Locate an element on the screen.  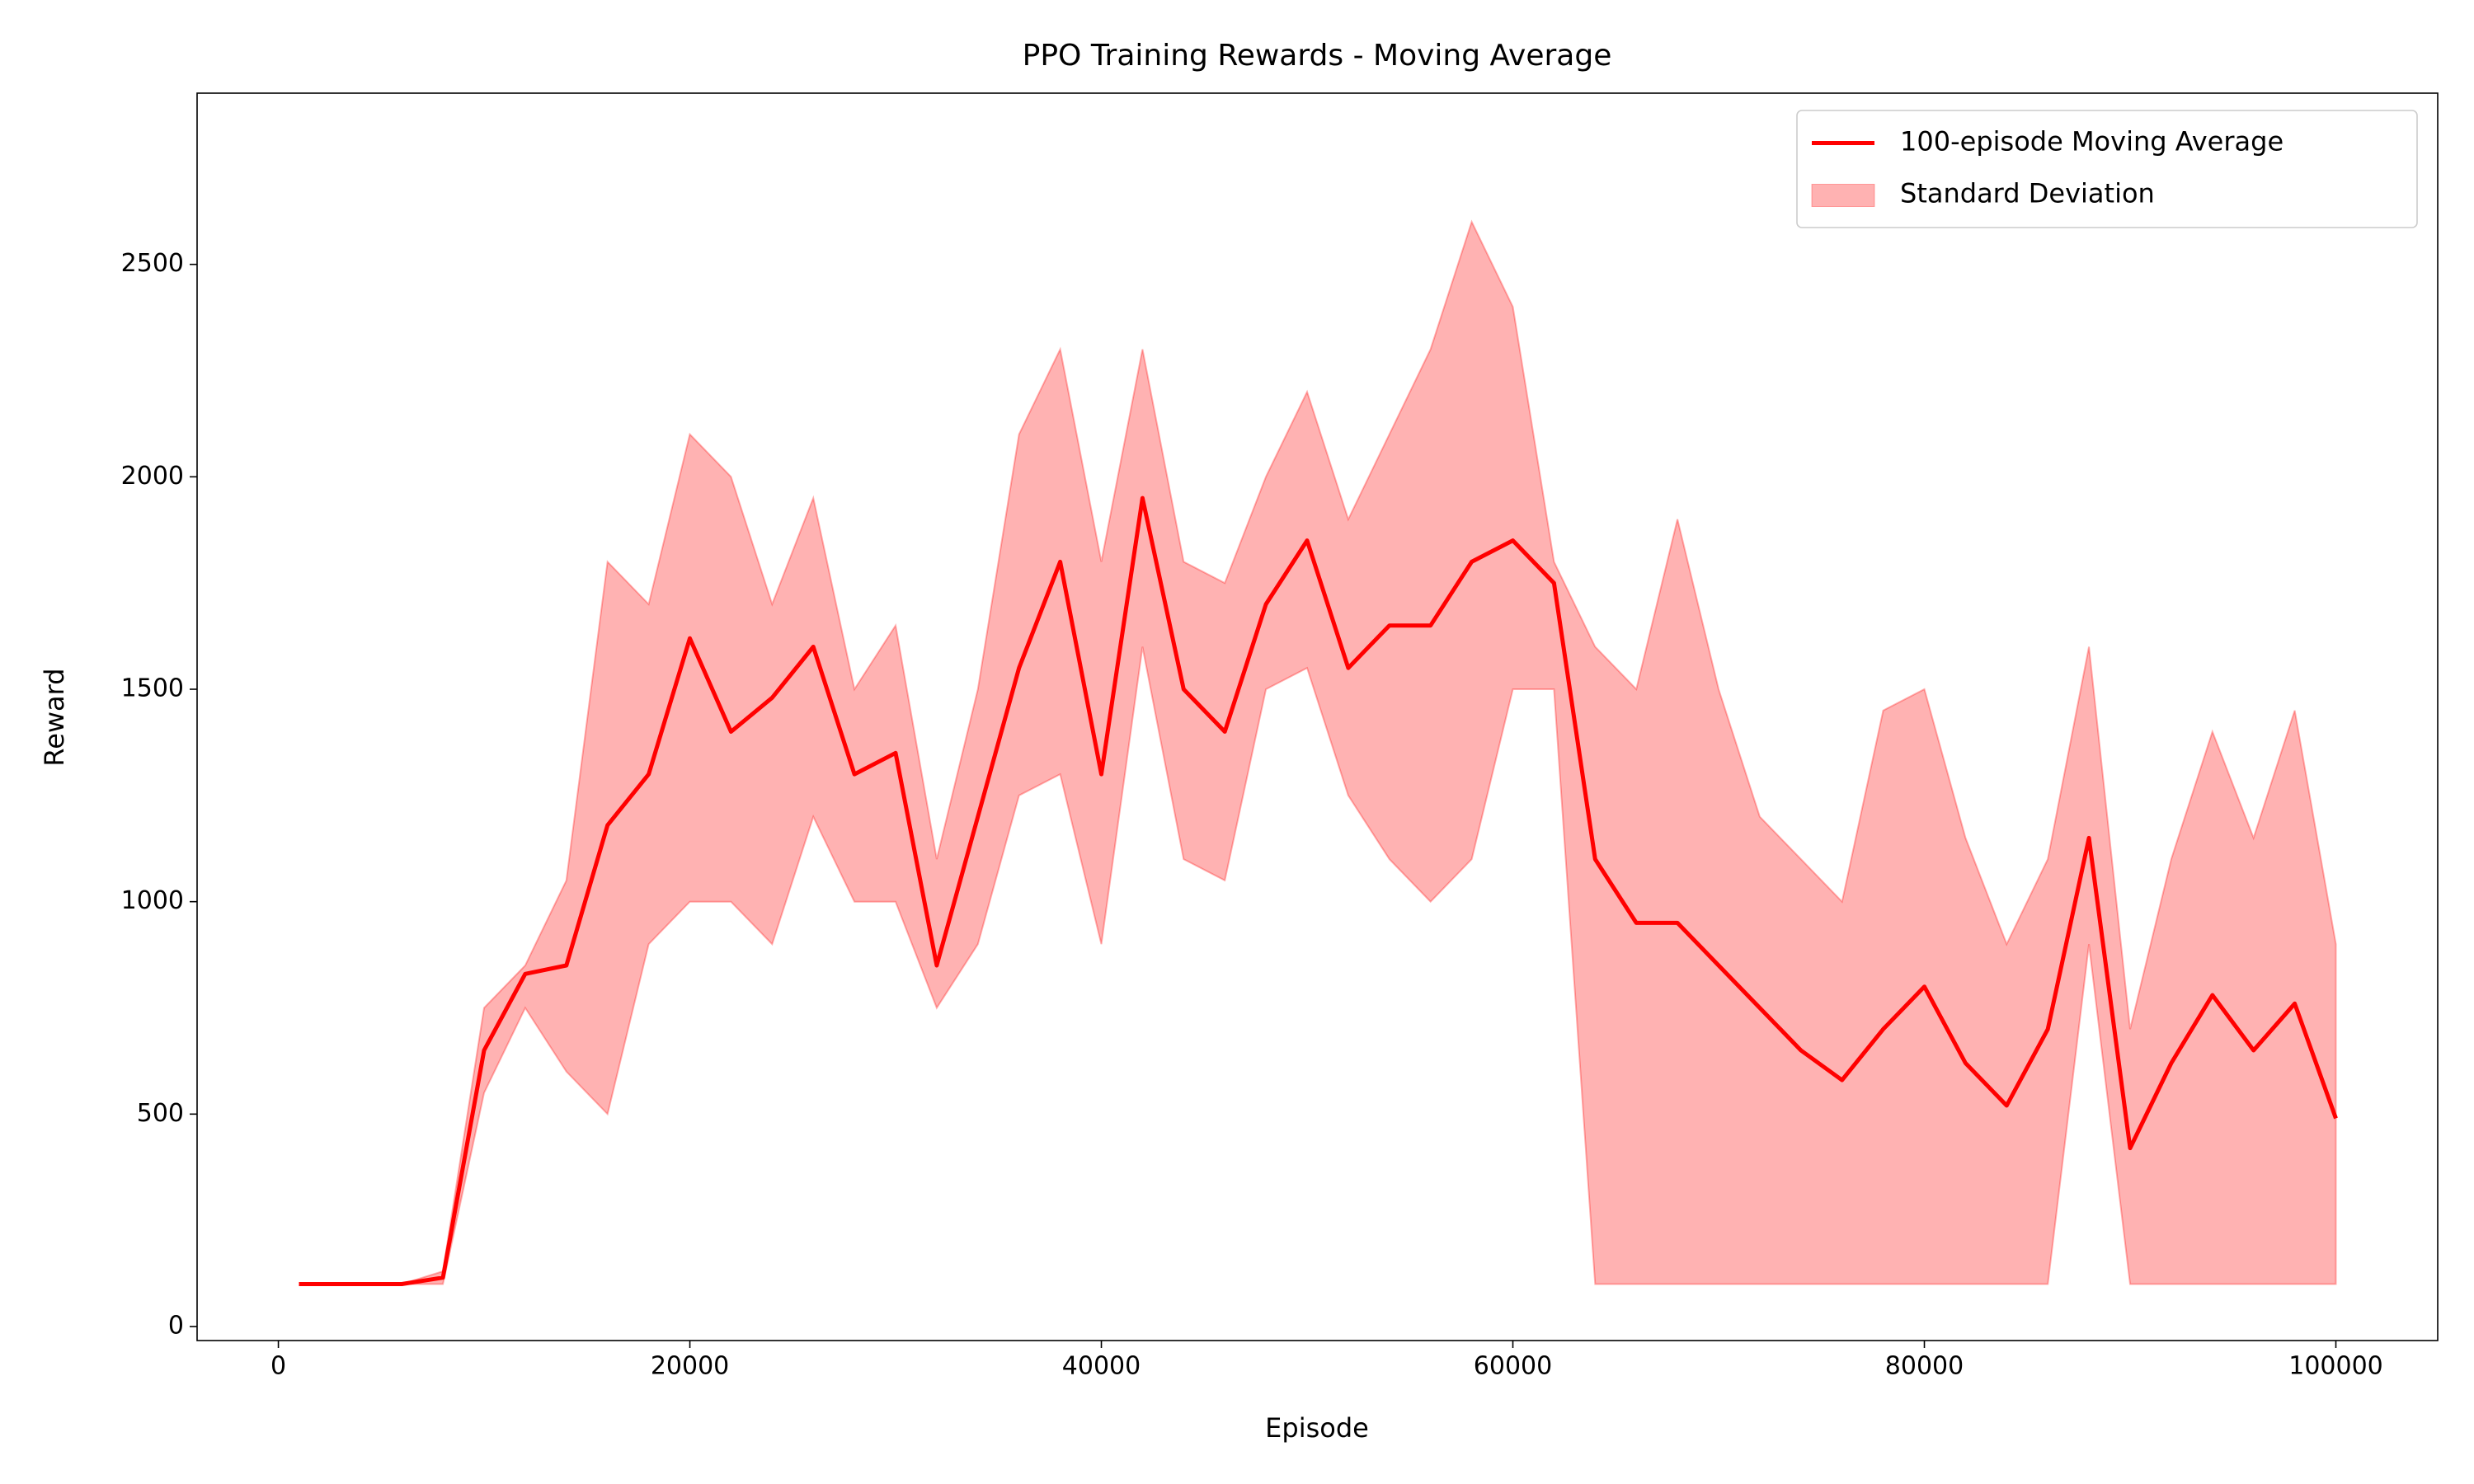
y-tick-label: 500 is located at coordinates (160, 1113).